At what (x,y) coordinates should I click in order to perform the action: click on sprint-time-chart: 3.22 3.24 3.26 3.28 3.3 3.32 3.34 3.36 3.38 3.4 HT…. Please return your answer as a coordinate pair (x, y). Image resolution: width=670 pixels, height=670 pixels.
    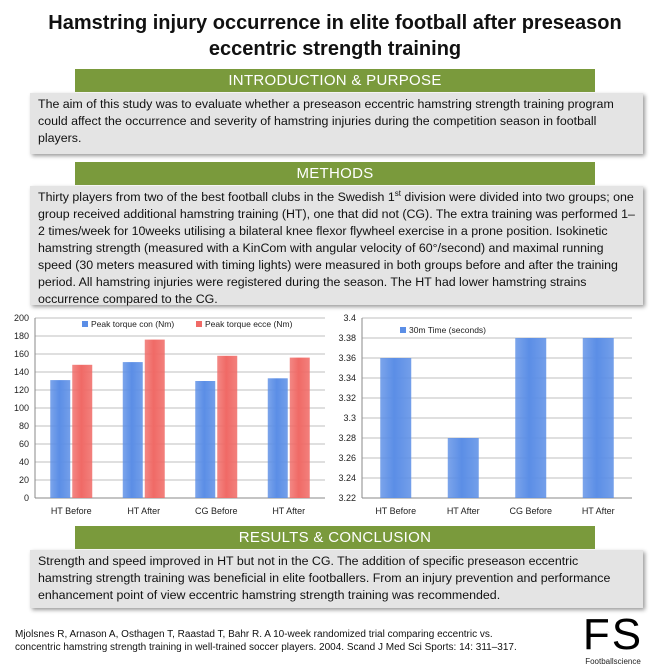
    Looking at the image, I should click on (485, 414).